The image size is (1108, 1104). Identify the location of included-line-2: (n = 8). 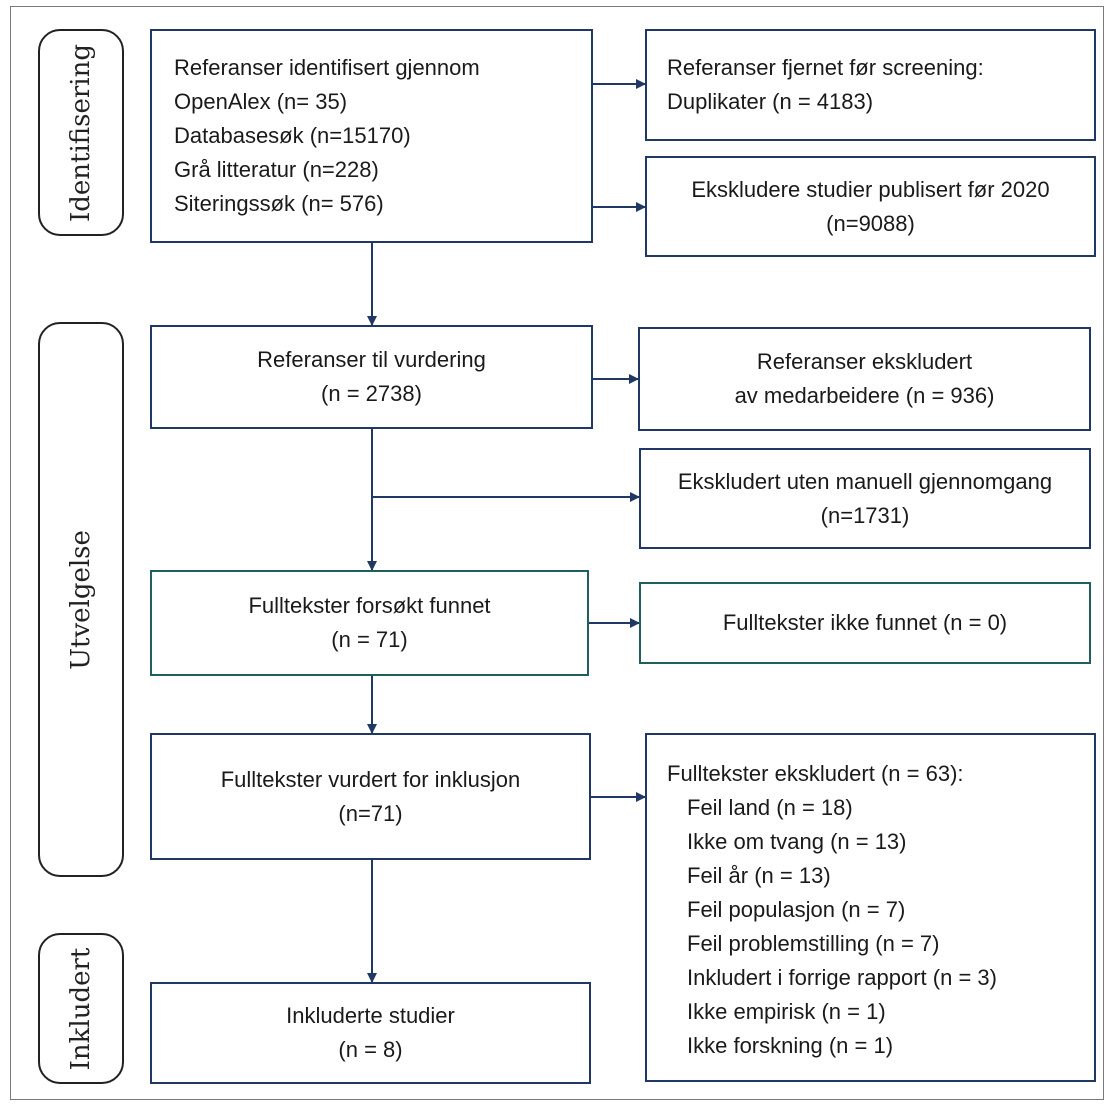
(370, 1049).